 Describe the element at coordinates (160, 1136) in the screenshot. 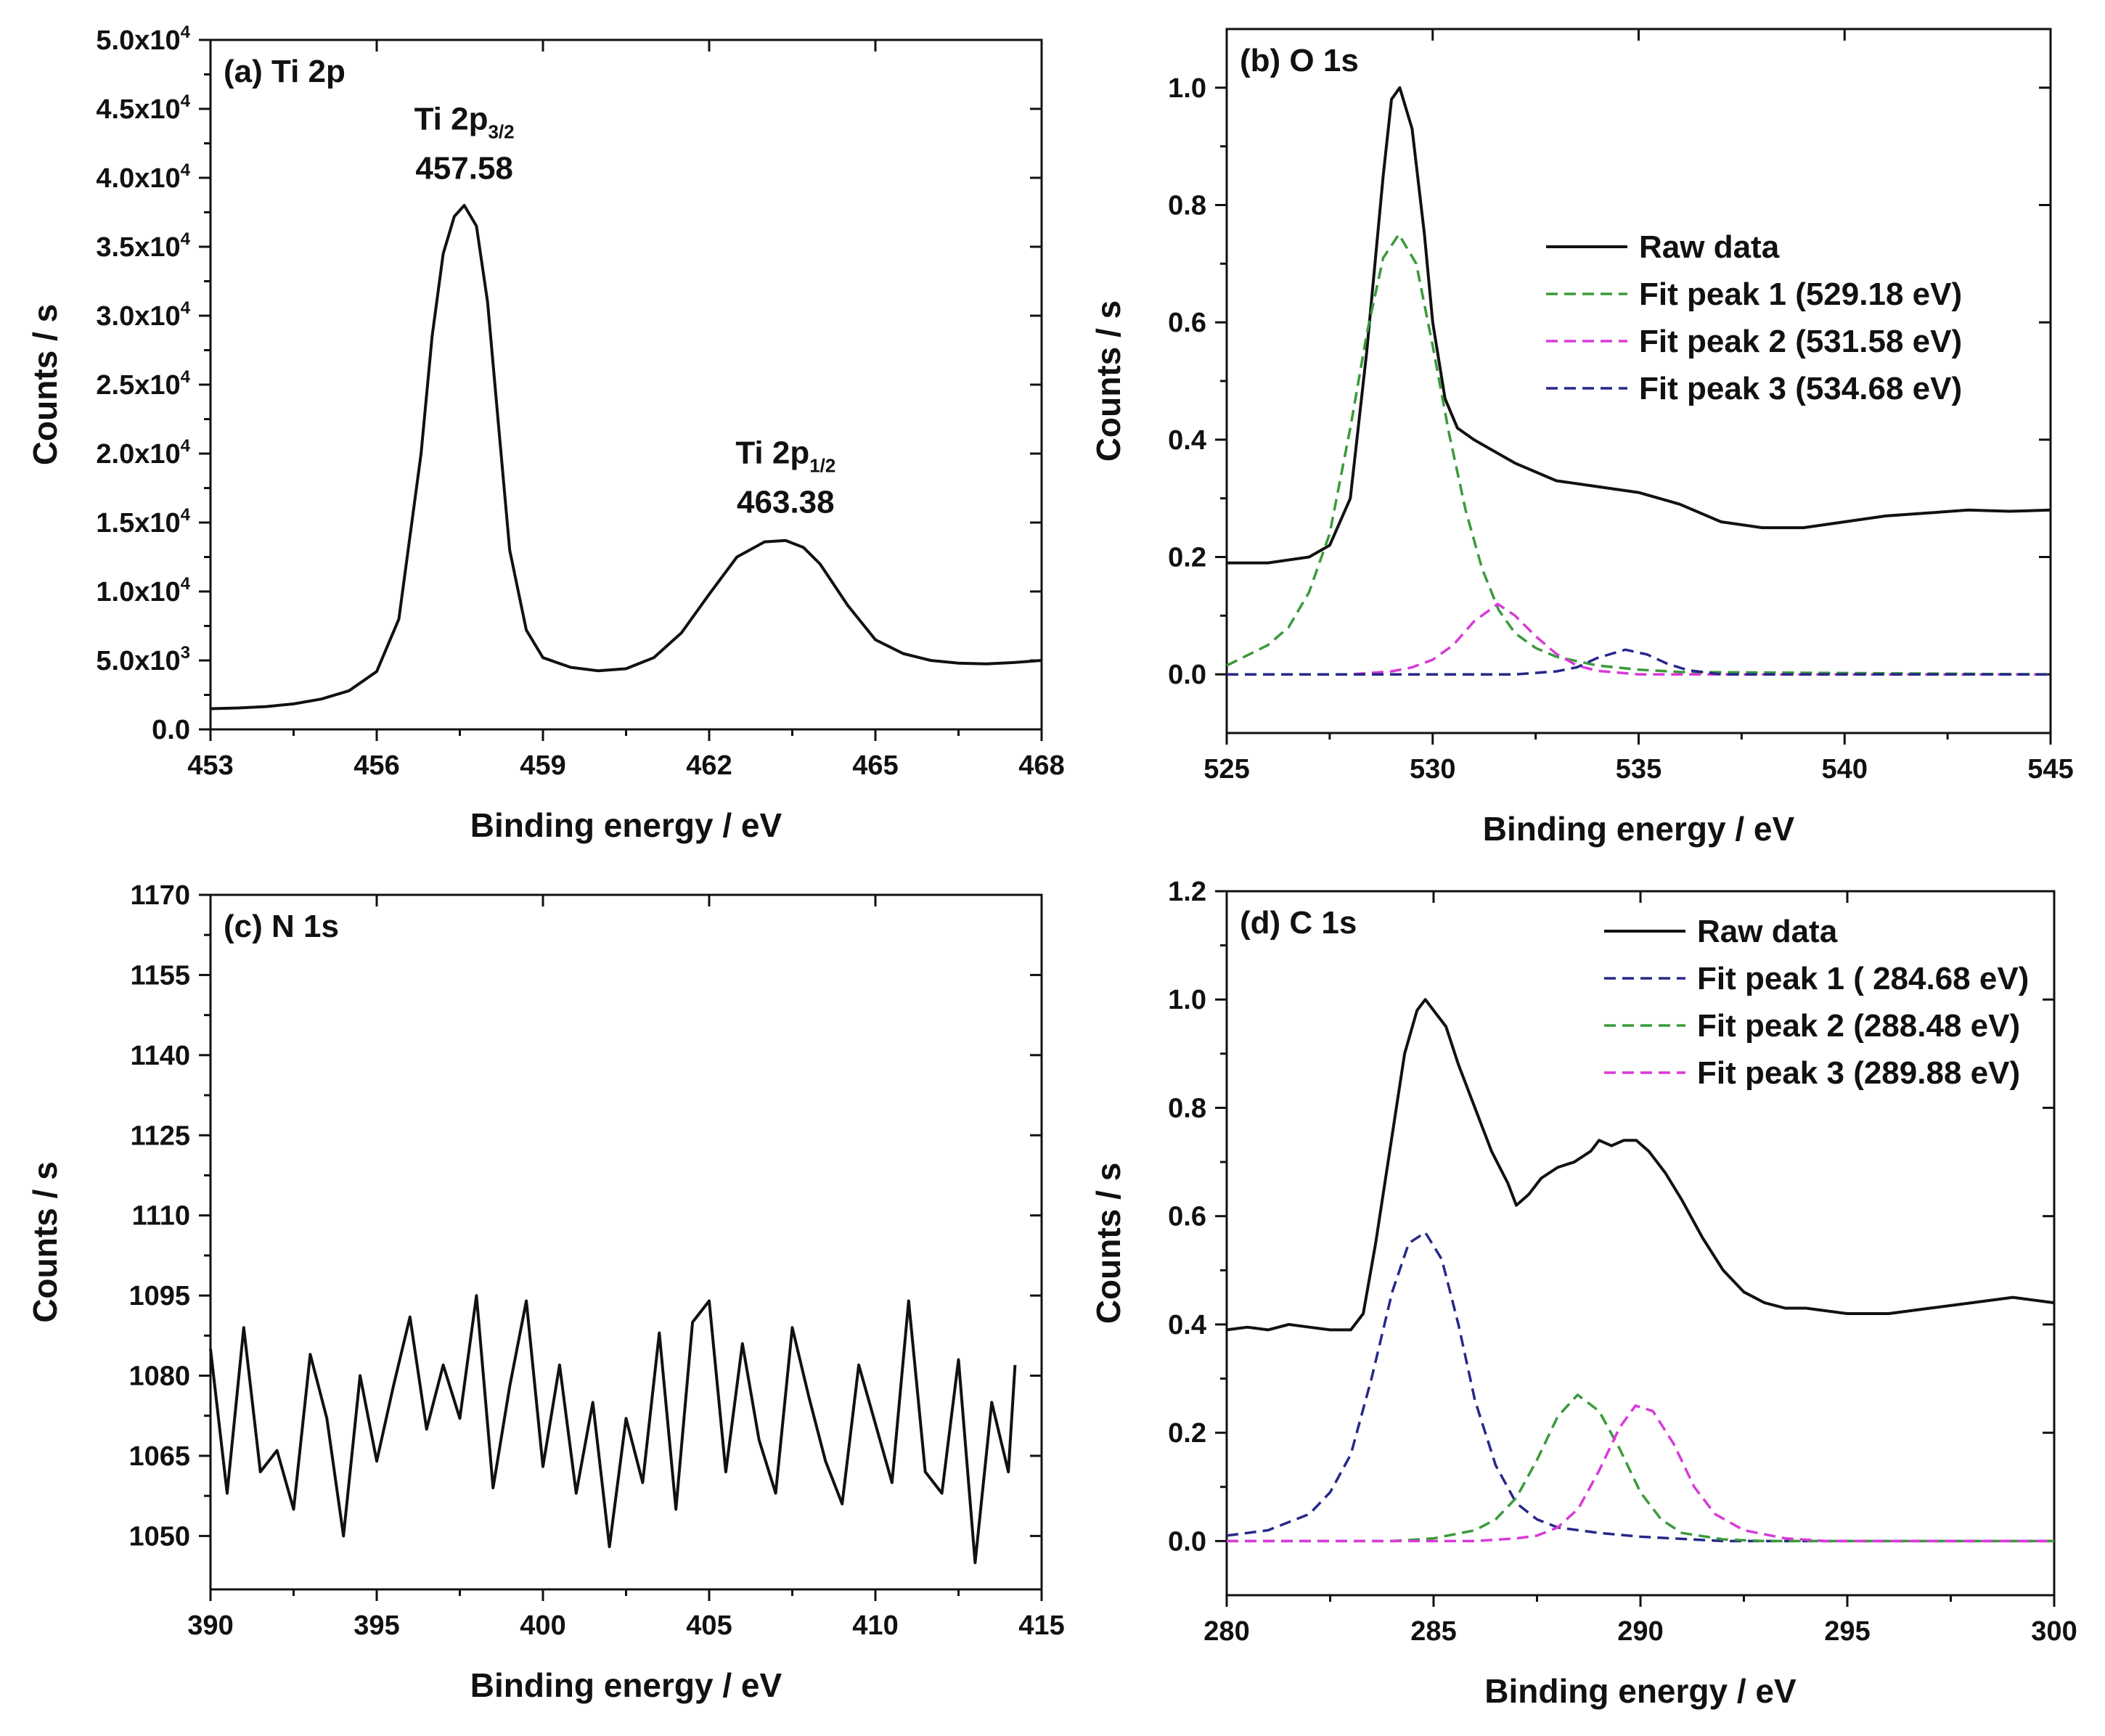

I see `y-tick-label: 1125` at that location.